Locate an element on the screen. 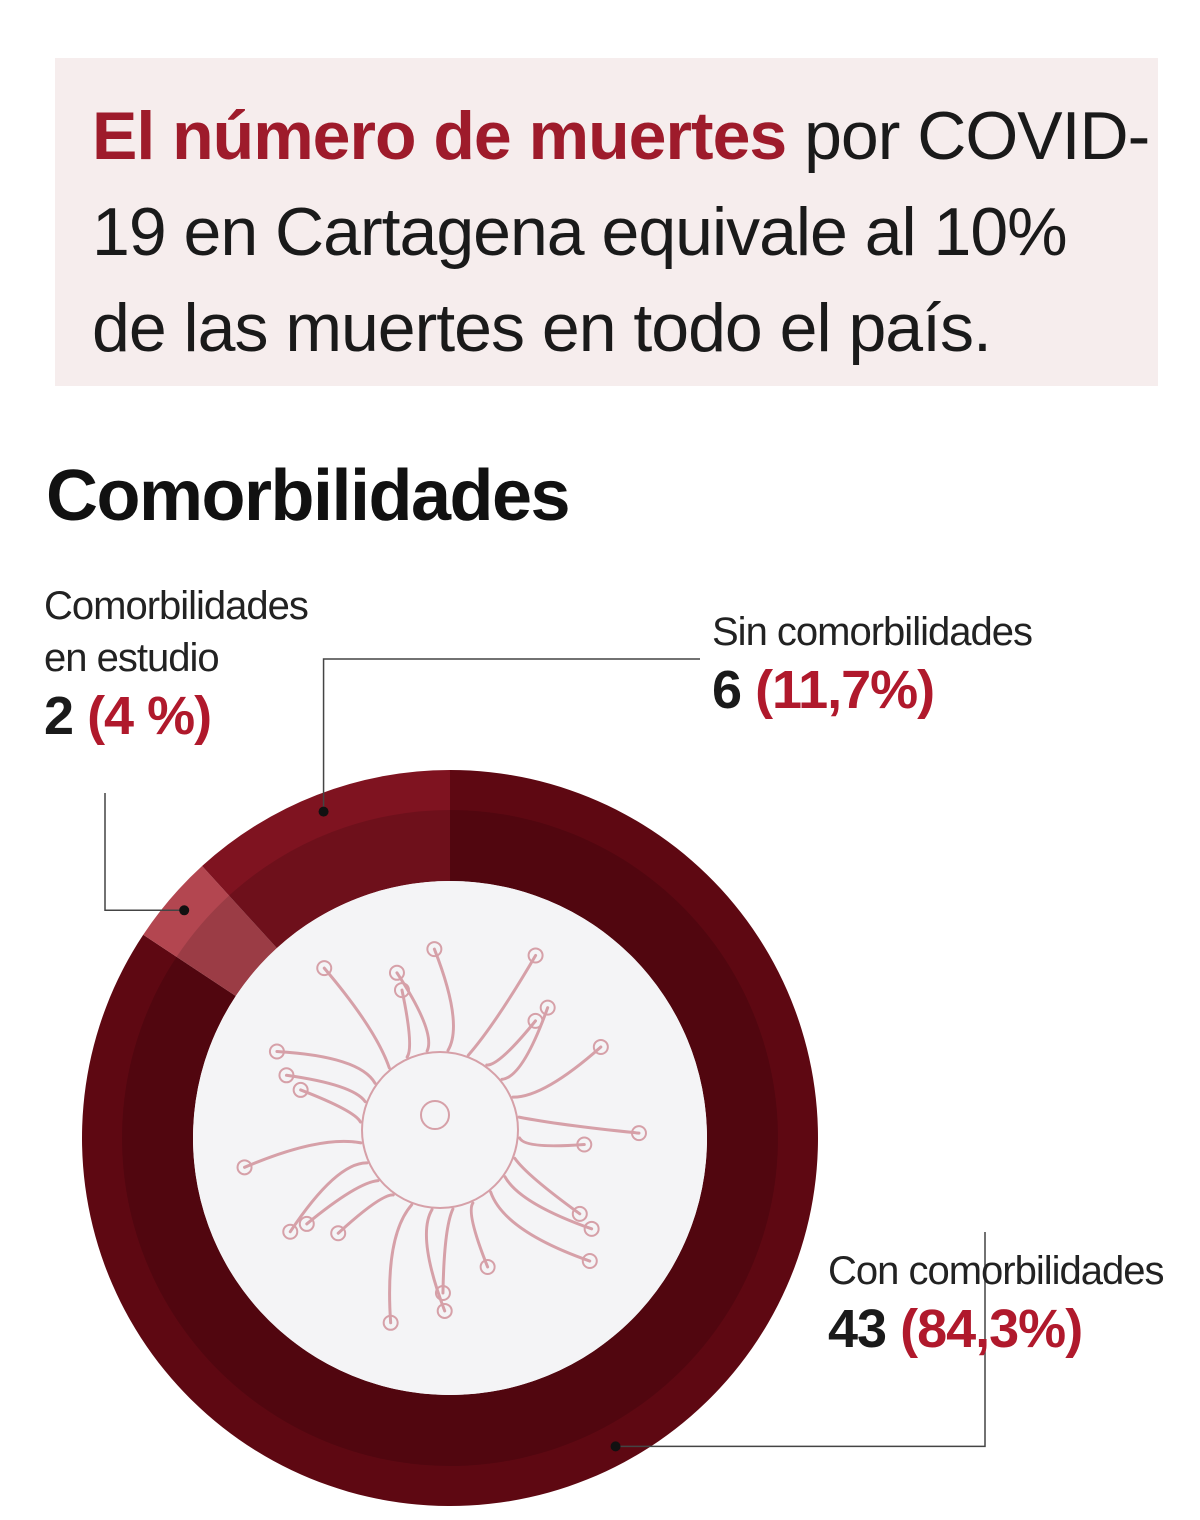 The width and height of the screenshot is (1200, 1520). callout-sin-percent: (11,7%) is located at coordinates (845, 690).